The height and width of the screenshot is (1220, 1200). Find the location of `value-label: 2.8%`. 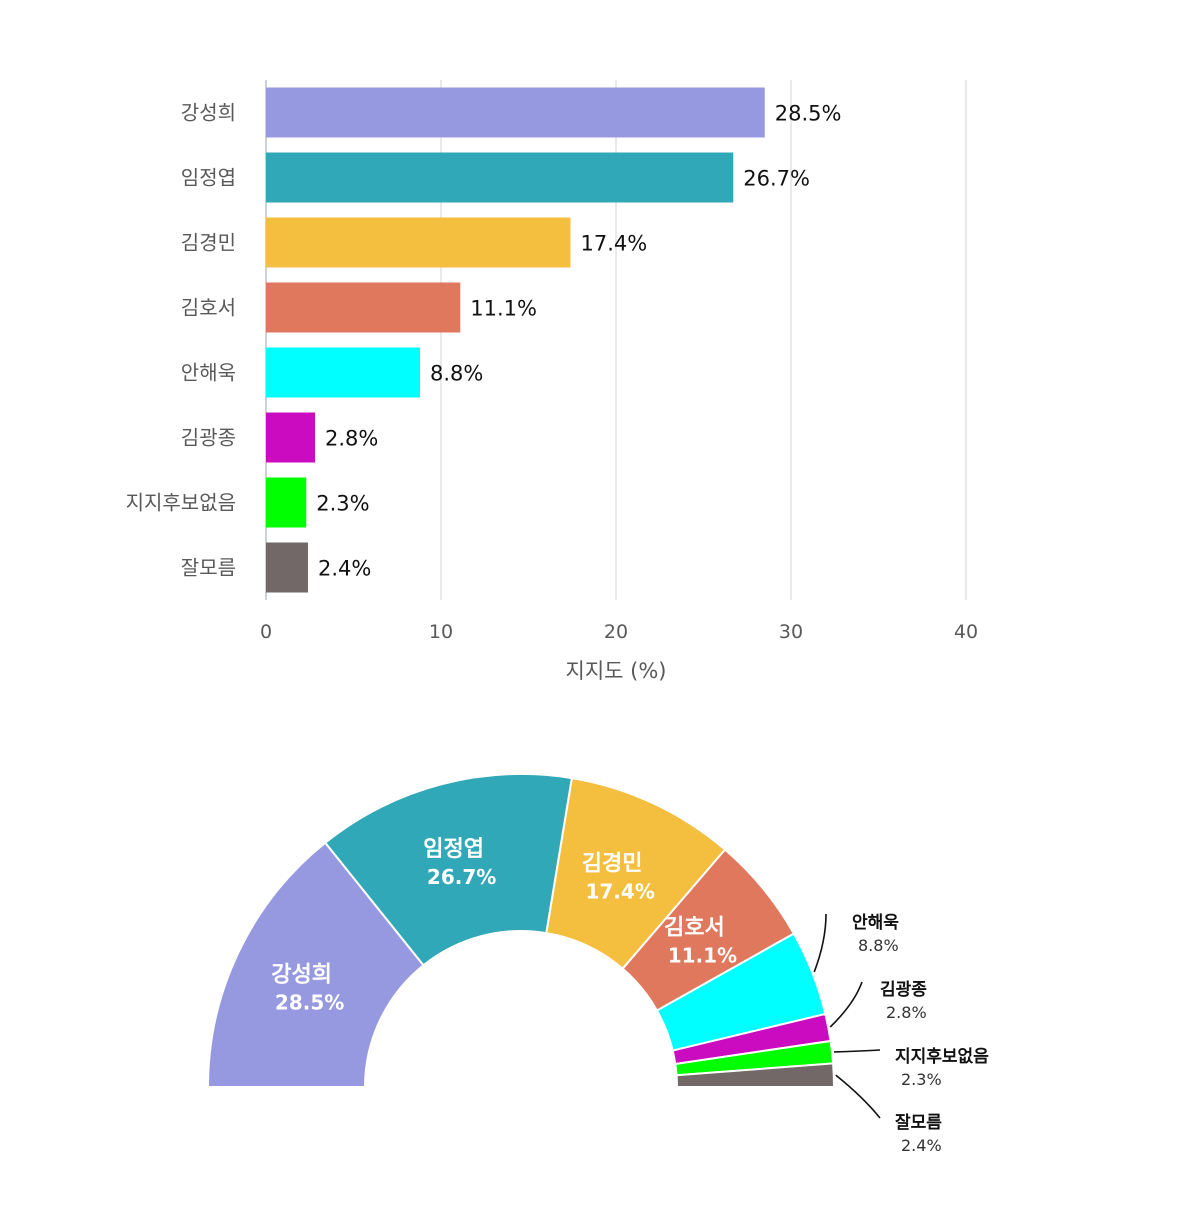

value-label: 2.8% is located at coordinates (351, 439).